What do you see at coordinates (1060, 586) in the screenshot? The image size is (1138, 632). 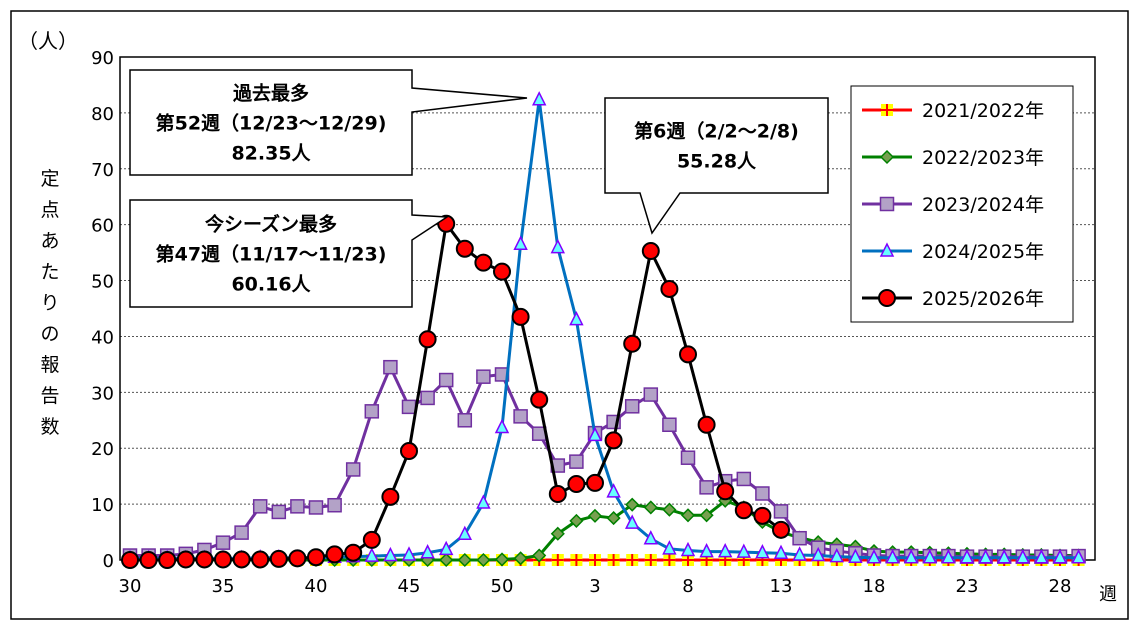 I see `x-tick-label: 28` at bounding box center [1060, 586].